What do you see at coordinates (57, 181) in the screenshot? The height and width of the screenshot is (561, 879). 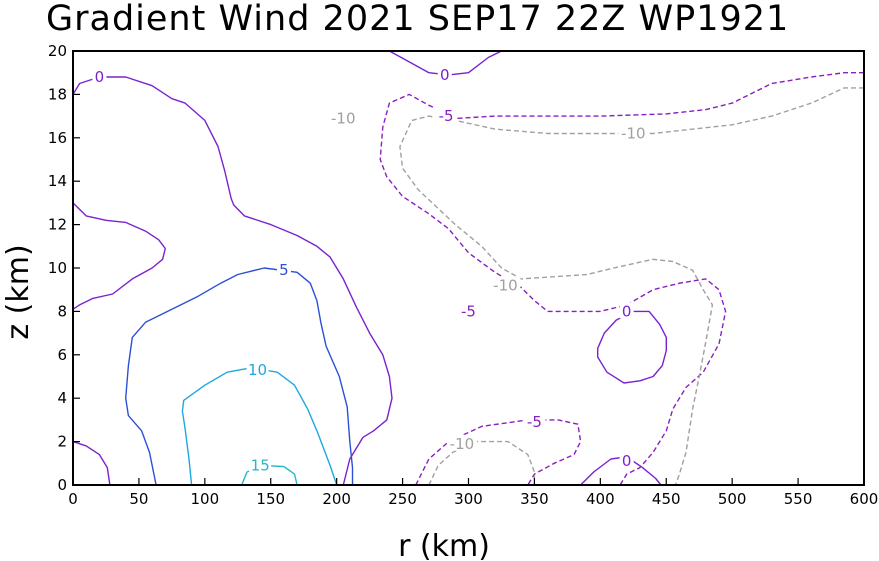 I see `y-tick-label: 14` at bounding box center [57, 181].